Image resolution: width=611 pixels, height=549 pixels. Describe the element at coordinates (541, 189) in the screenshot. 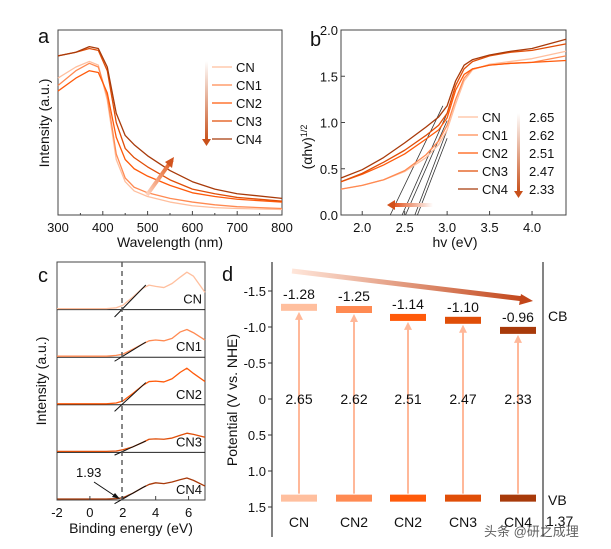

I see `panel-b-bandgap-cn4: 2.33` at that location.